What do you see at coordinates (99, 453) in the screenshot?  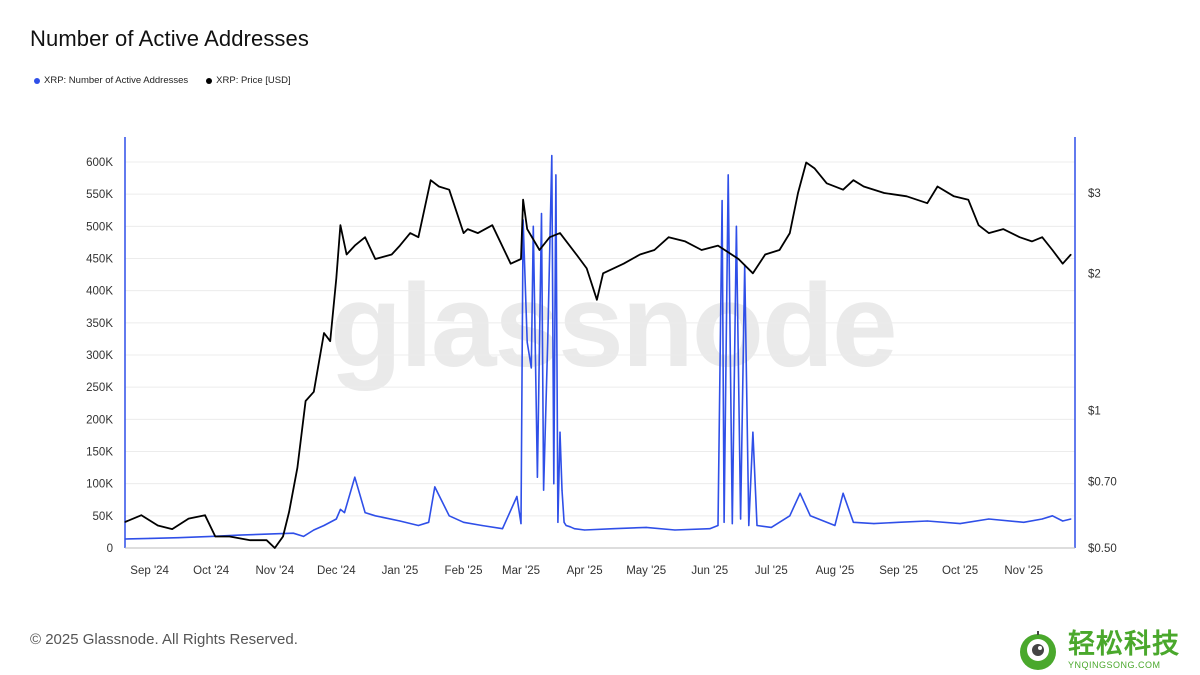 I see `y-left-tick-label: 150K` at bounding box center [99, 453].